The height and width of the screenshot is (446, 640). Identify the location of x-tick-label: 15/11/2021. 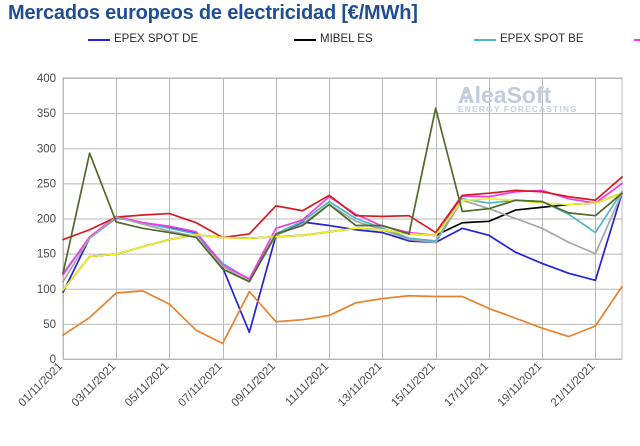
(413, 385).